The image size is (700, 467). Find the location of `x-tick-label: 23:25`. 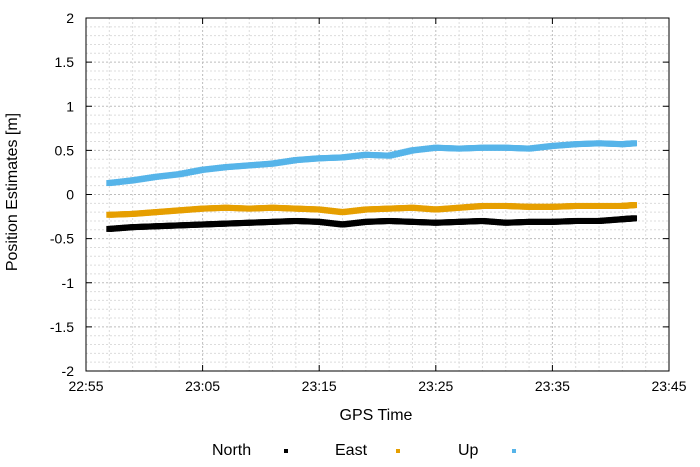

x-tick-label: 23:25 is located at coordinates (435, 386).